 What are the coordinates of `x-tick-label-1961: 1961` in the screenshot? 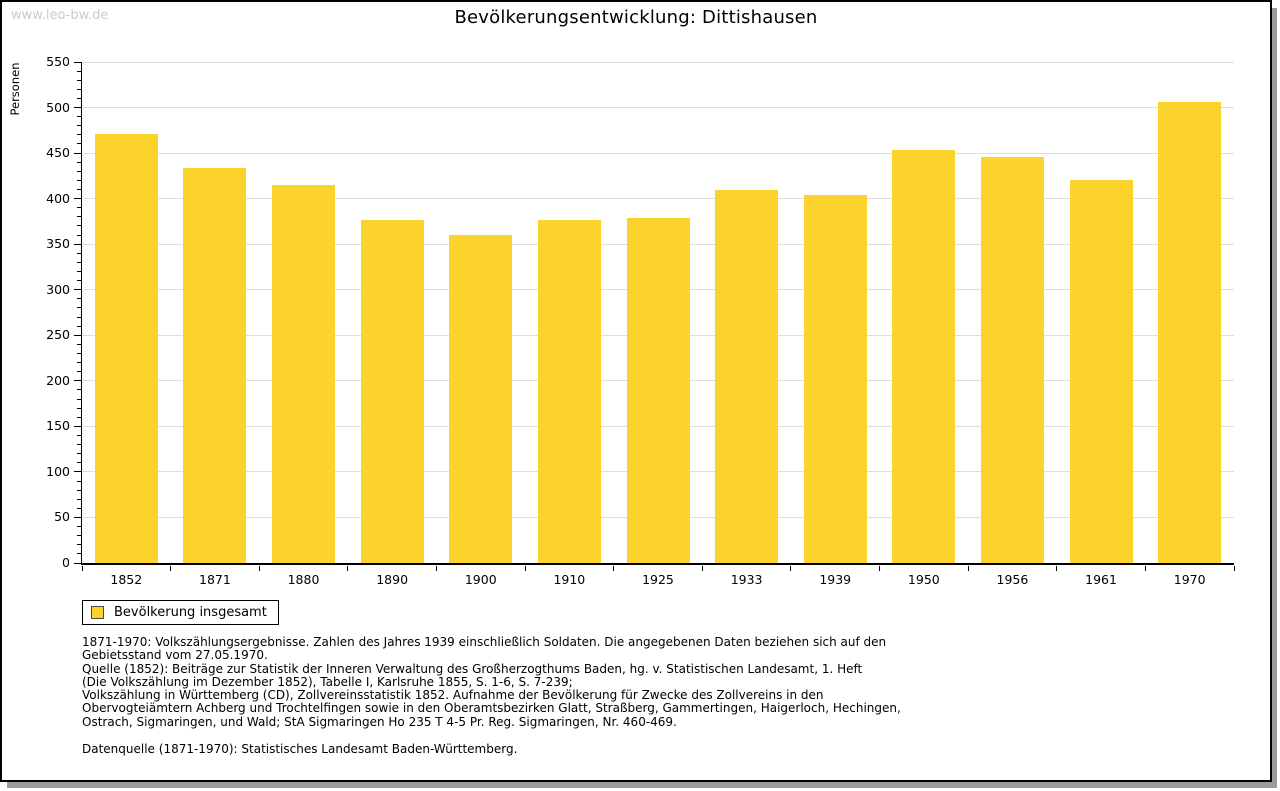 It's located at (1101, 579).